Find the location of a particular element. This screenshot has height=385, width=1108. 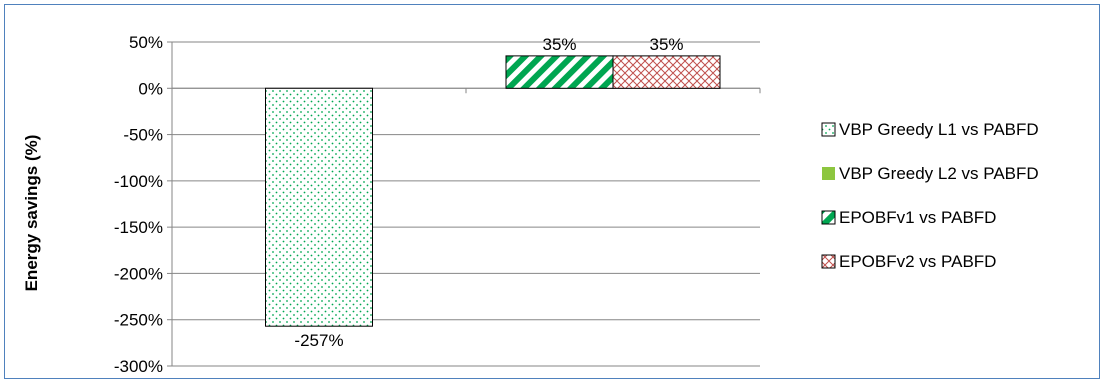

y-tick-label: -300% is located at coordinates (138, 366).